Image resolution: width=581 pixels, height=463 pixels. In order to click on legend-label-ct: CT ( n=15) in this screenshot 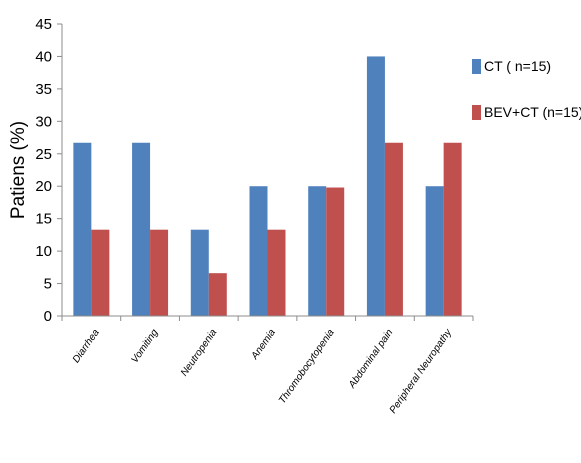, I will do `click(518, 66)`.